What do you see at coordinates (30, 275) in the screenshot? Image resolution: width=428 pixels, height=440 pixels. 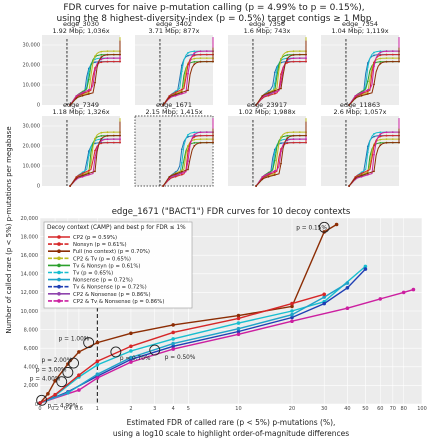 I see `main-ytick: 14,000` at bounding box center [30, 275].